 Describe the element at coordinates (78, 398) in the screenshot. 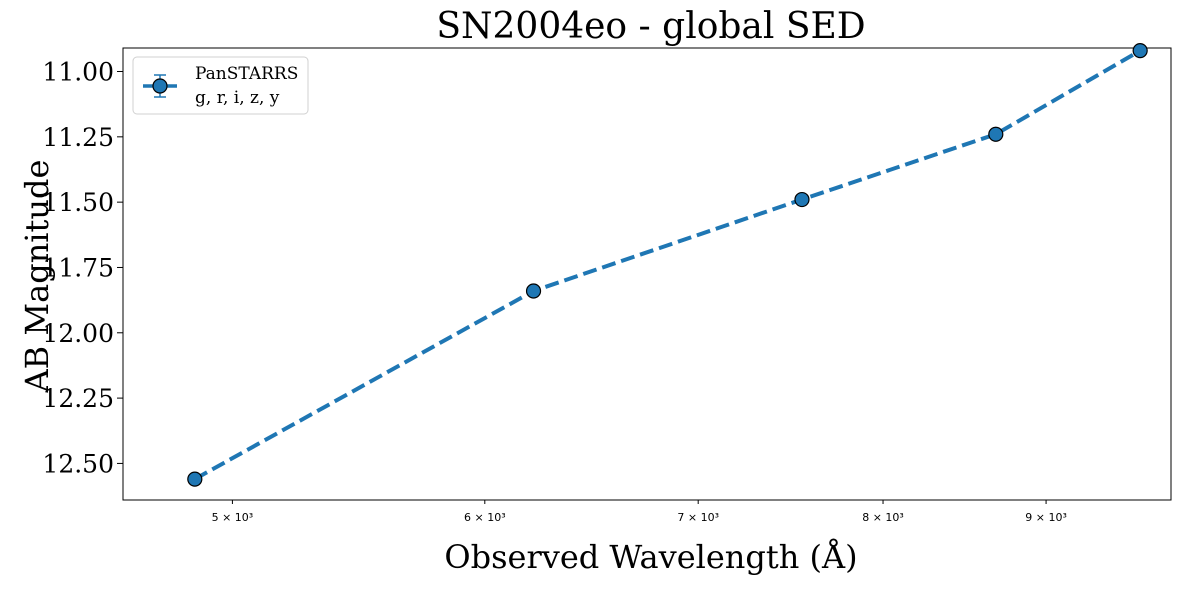

I see `y-tick-label: 12.25` at that location.